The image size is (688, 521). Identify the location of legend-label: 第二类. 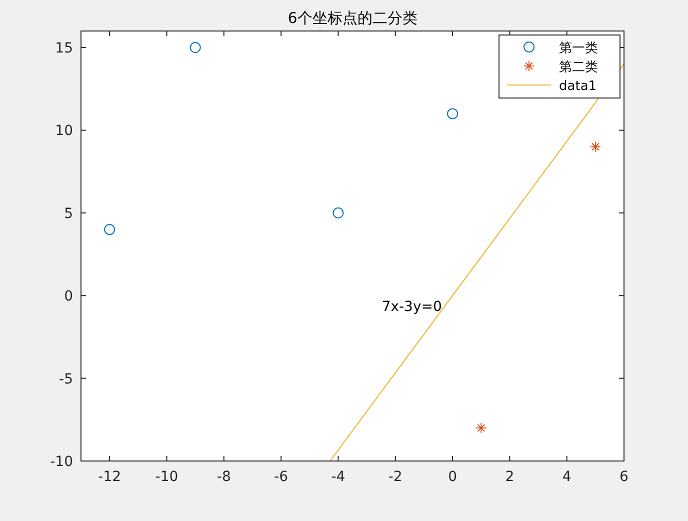
(578, 67).